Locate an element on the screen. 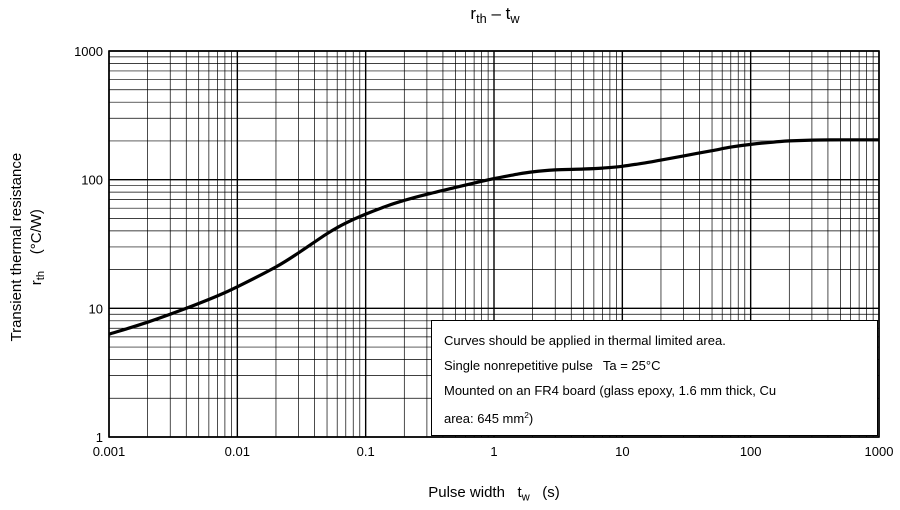 The image size is (900, 510). y-tick-label: 1 is located at coordinates (99, 437).